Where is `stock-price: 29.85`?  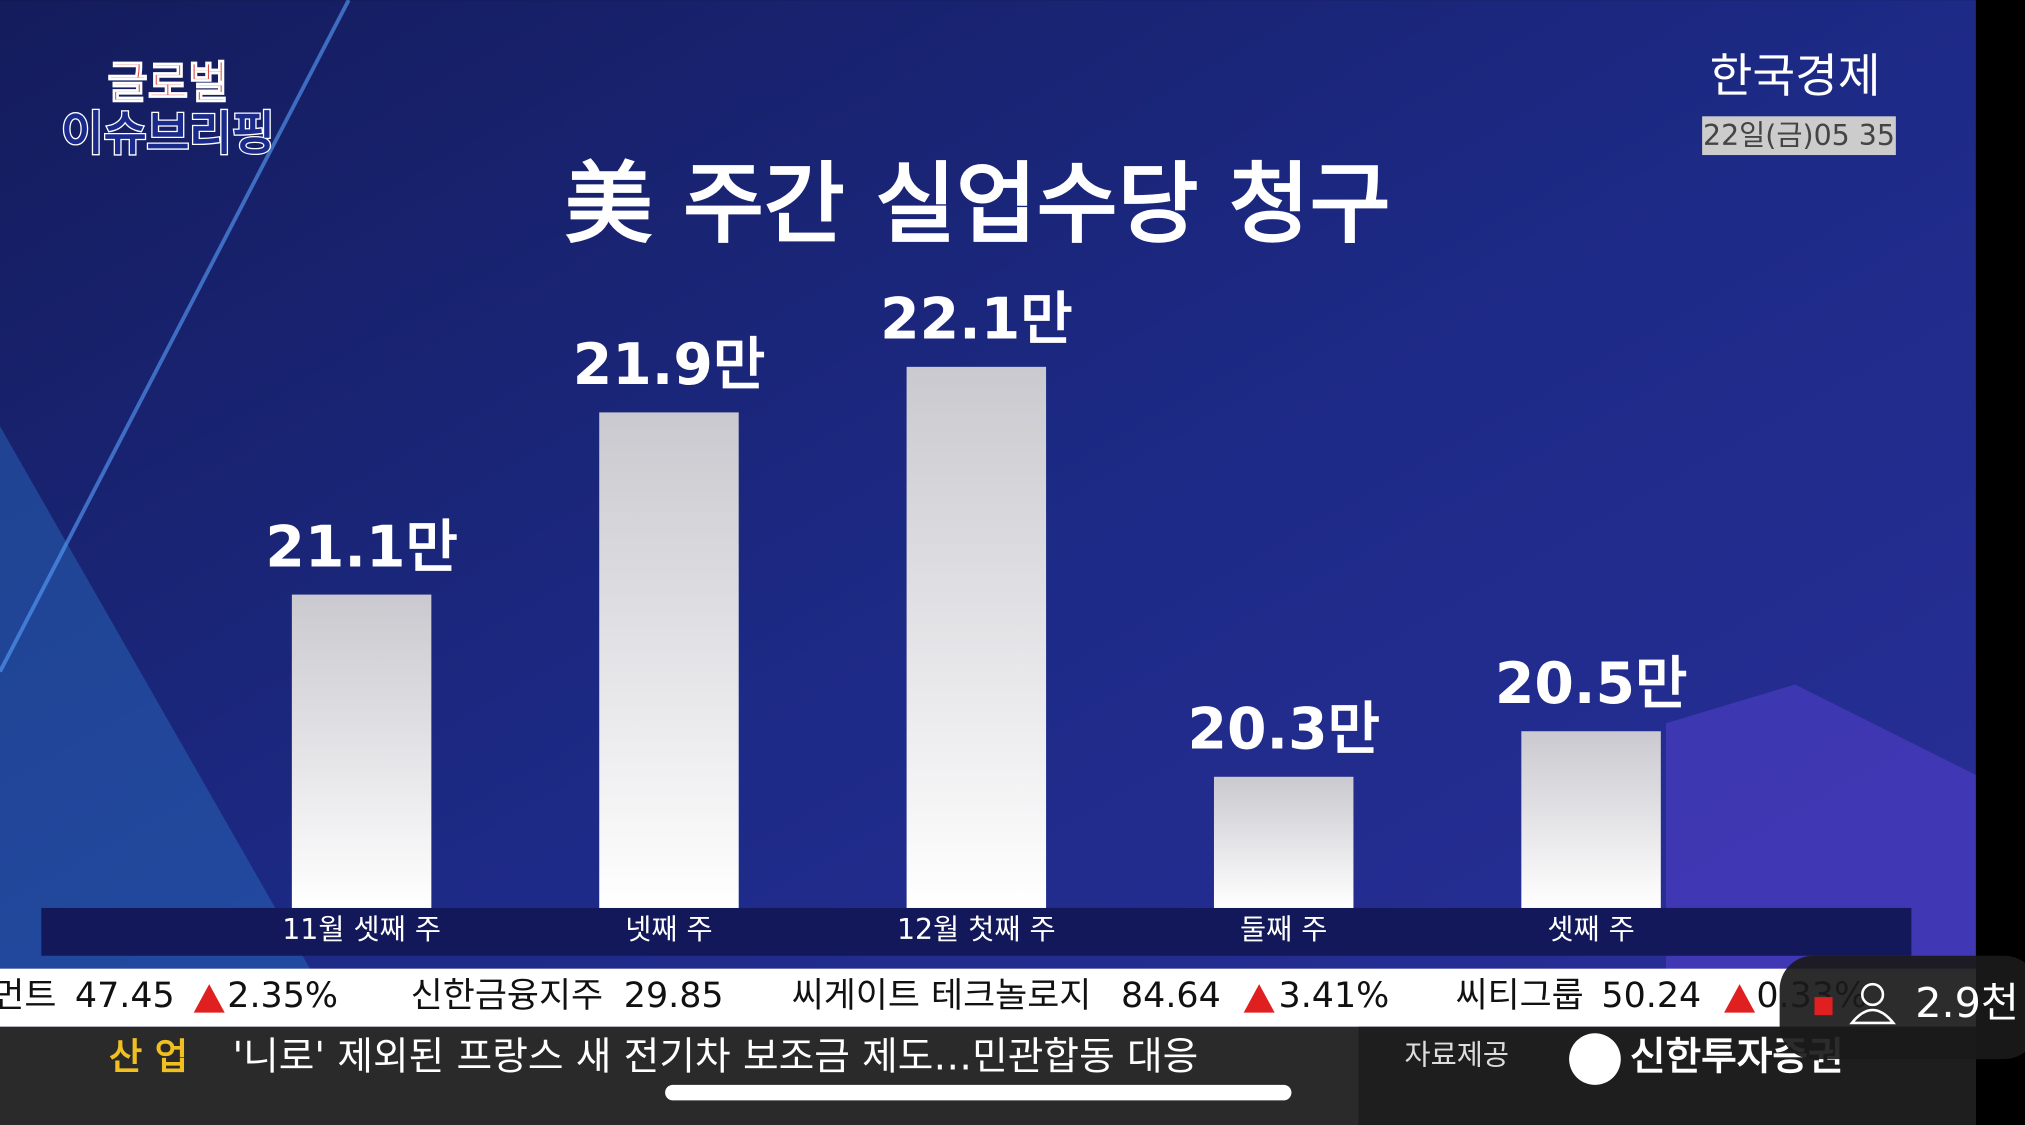
stock-price: 29.85 is located at coordinates (674, 996).